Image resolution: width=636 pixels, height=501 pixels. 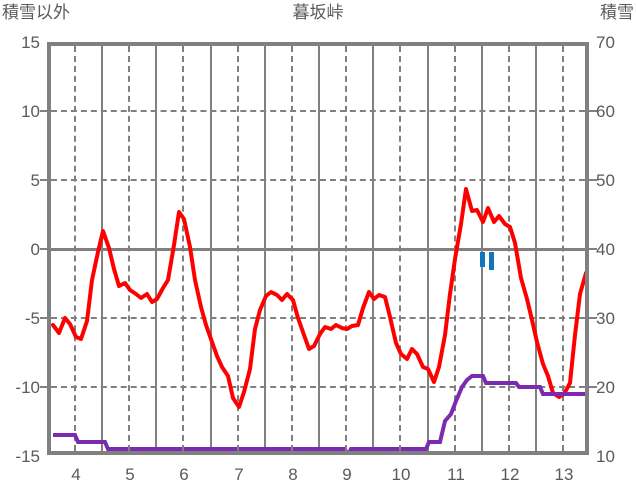 I want to click on tick-mark-y-m5, so click(x=44, y=318).